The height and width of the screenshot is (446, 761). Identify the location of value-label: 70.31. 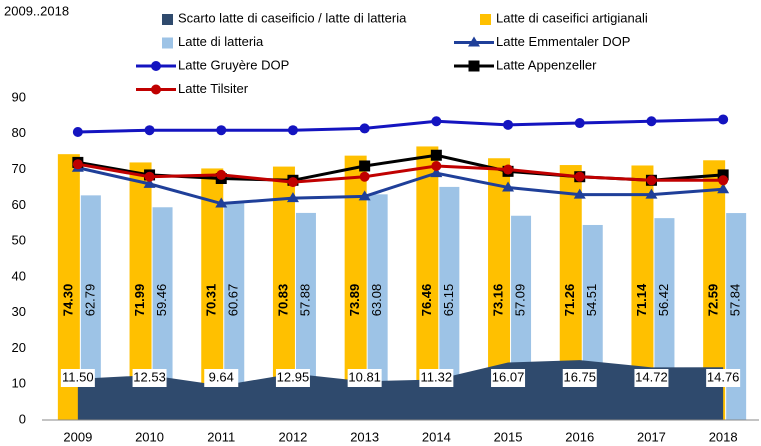
(211, 300).